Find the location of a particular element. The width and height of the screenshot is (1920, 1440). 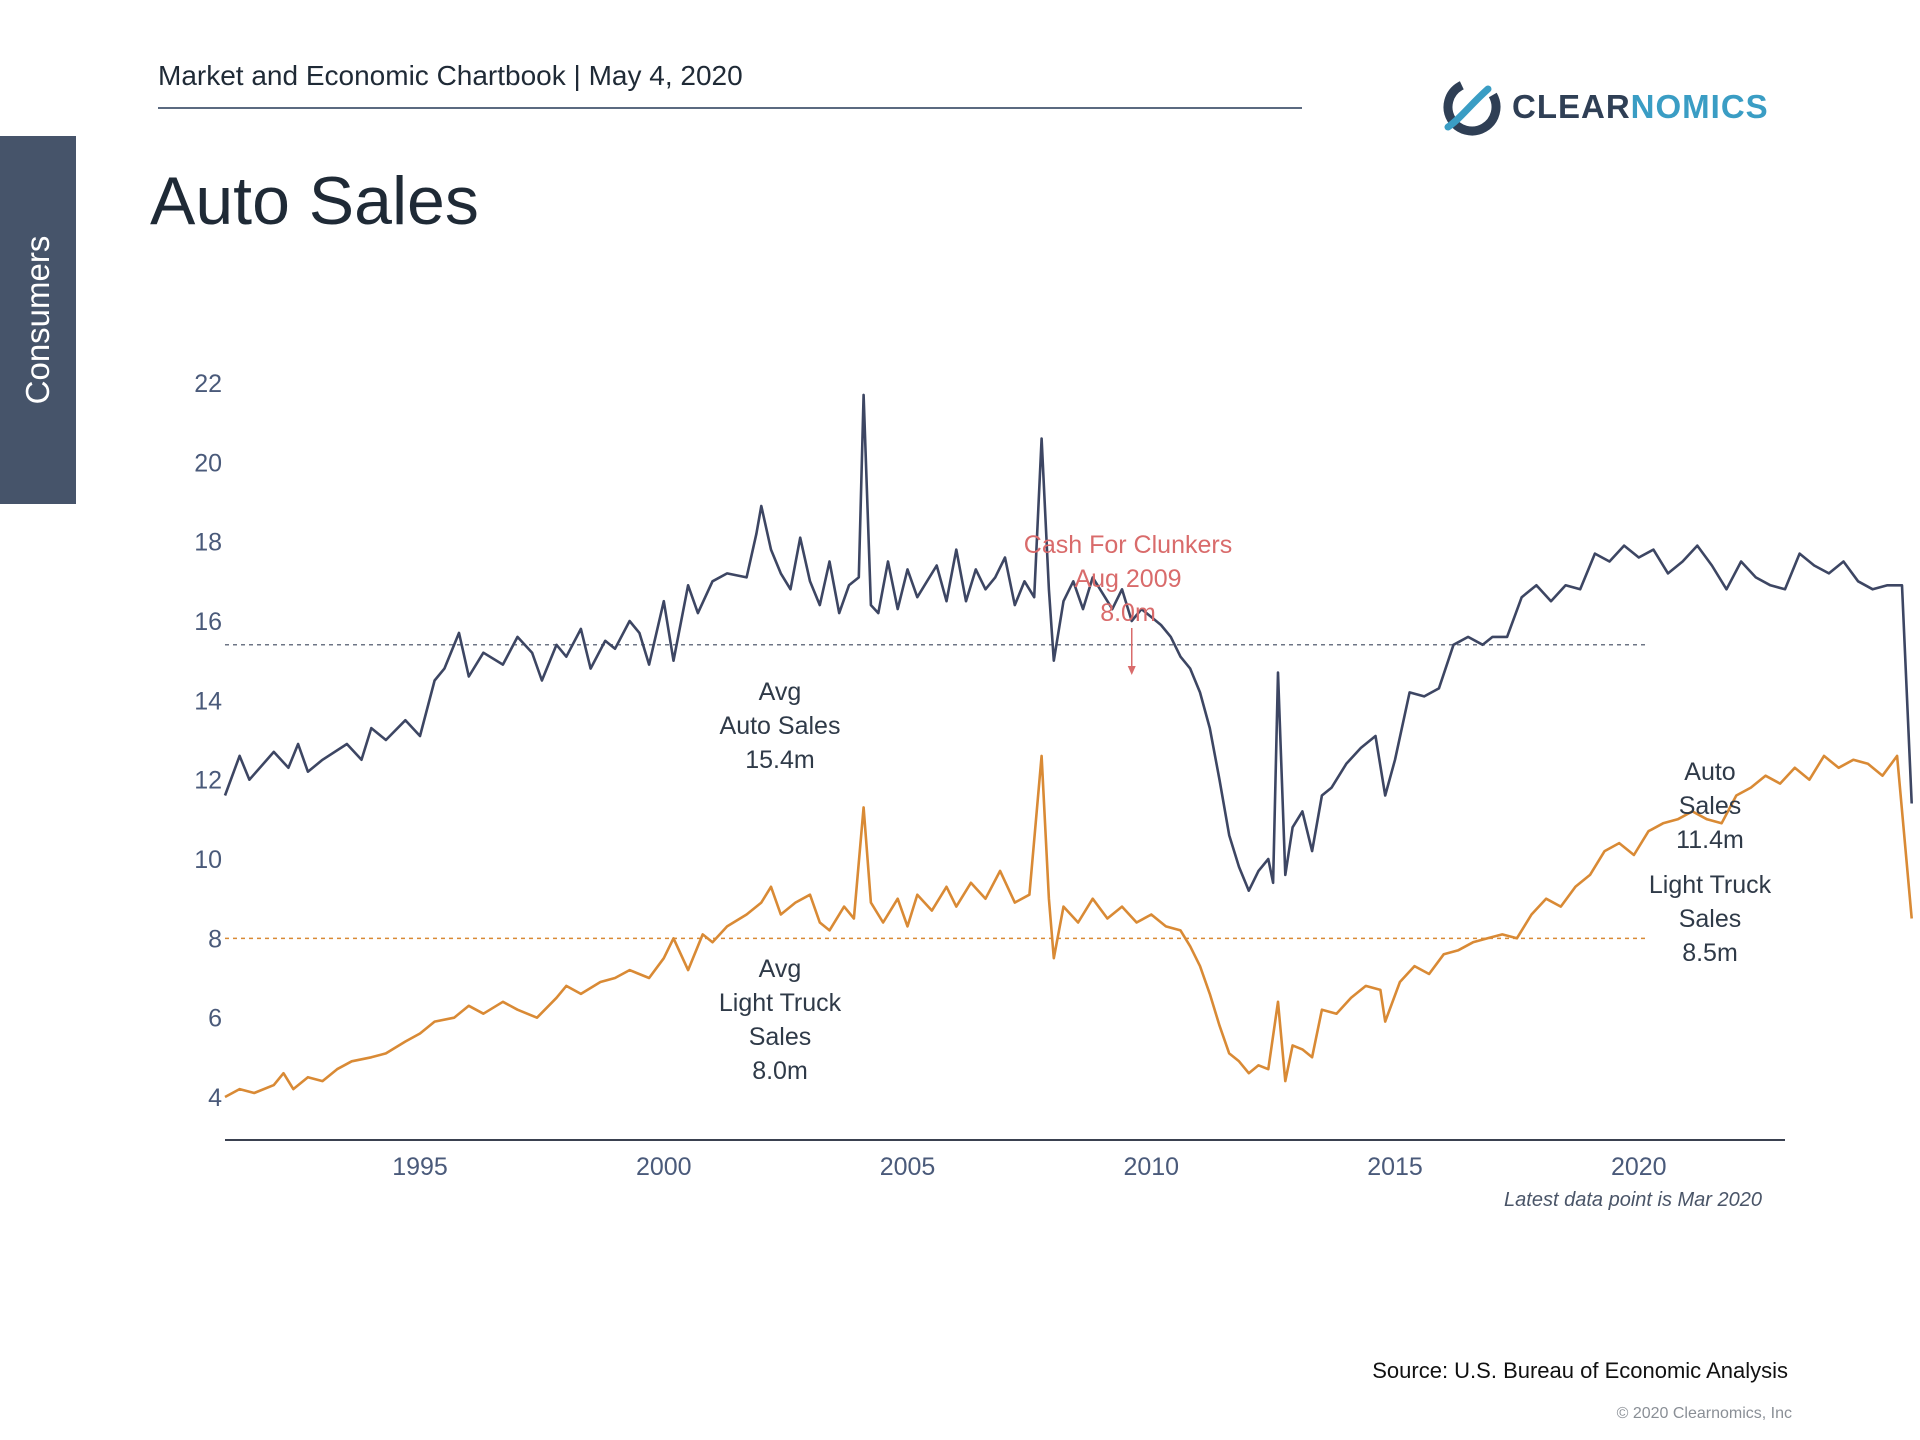

x-tick-label-2000: 2000 is located at coordinates (664, 1167).